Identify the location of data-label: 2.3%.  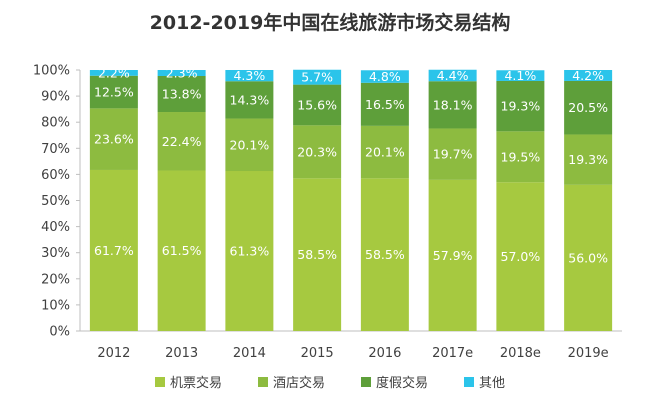
(182, 73).